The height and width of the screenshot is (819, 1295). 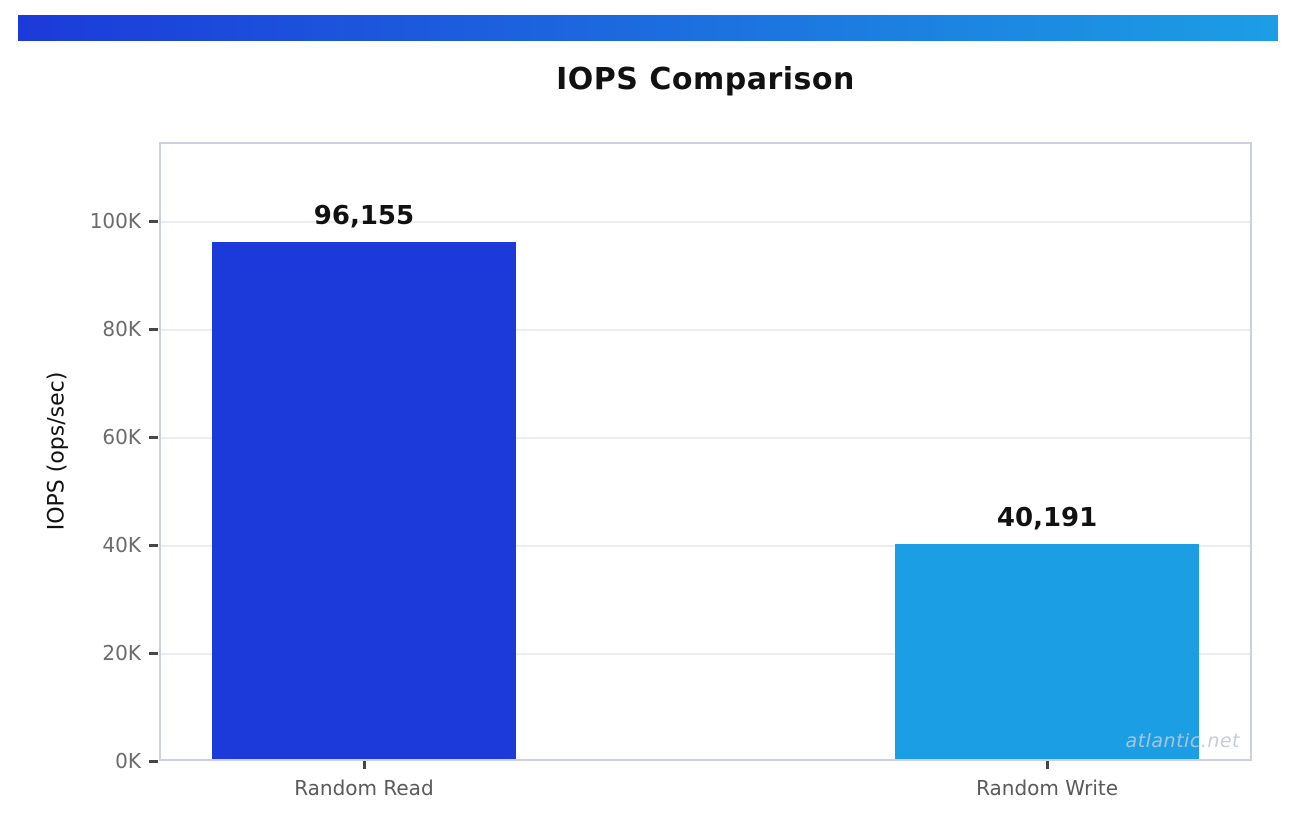 I want to click on y-tick-40k, so click(x=153, y=545).